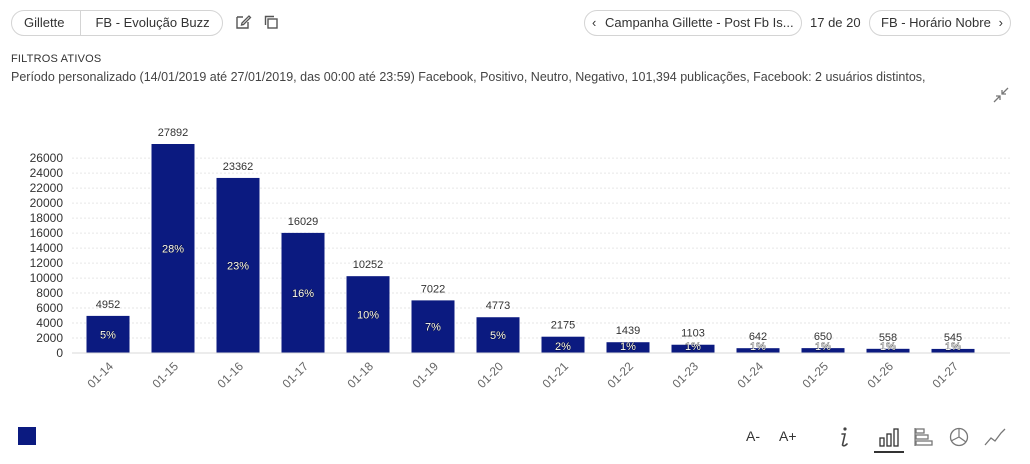 The height and width of the screenshot is (464, 1030). Describe the element at coordinates (426, 375) in the screenshot. I see `x-tick-label: 01-19` at that location.